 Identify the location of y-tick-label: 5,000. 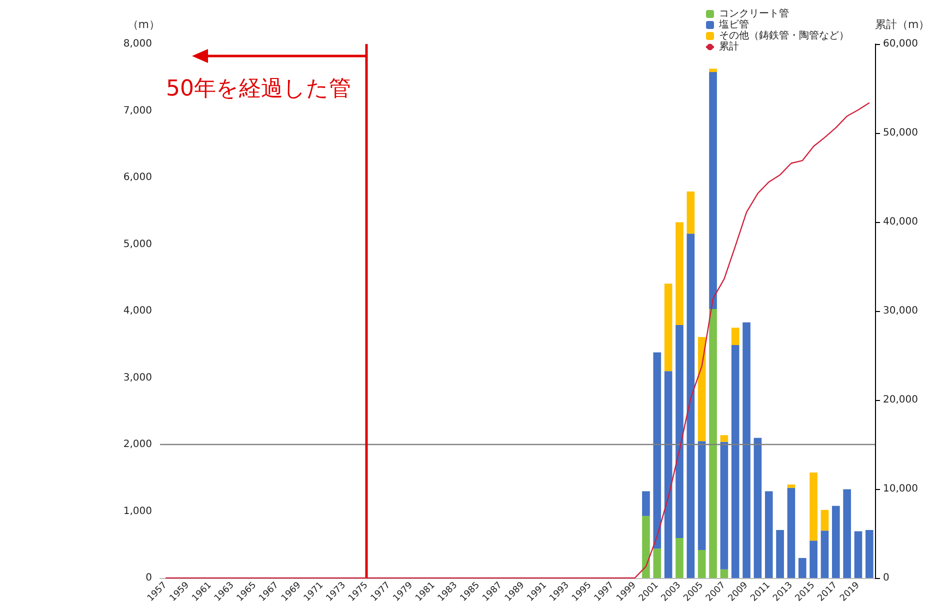
(137, 244).